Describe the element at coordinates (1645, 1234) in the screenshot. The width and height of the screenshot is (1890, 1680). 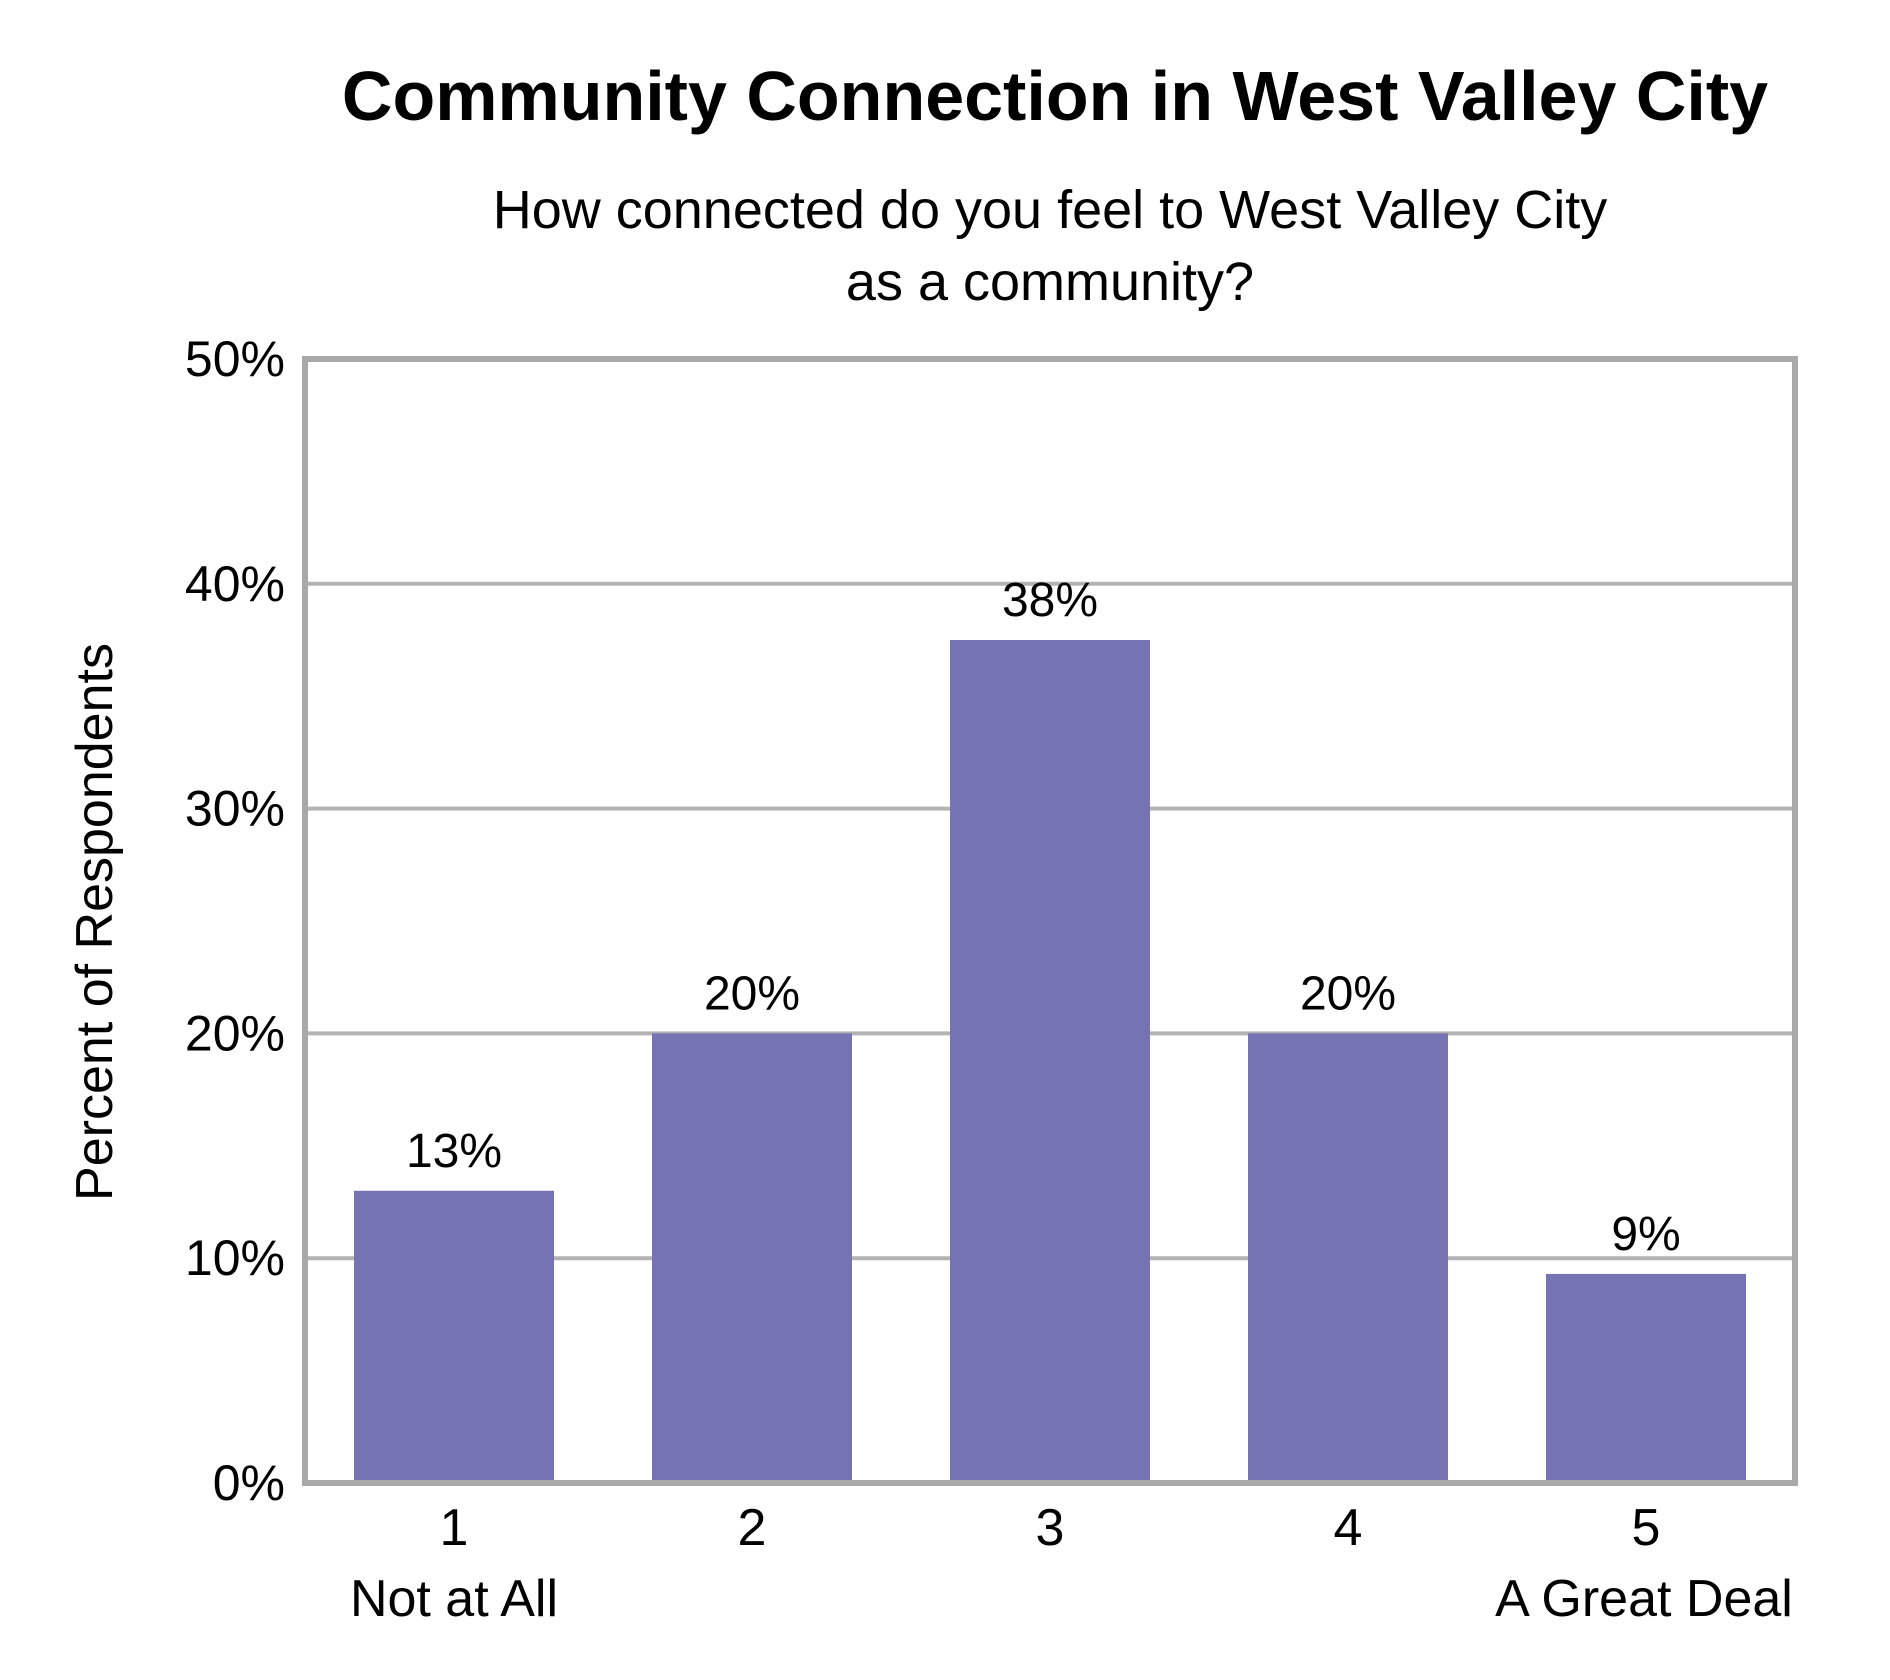
I see `data-label: 9%` at that location.